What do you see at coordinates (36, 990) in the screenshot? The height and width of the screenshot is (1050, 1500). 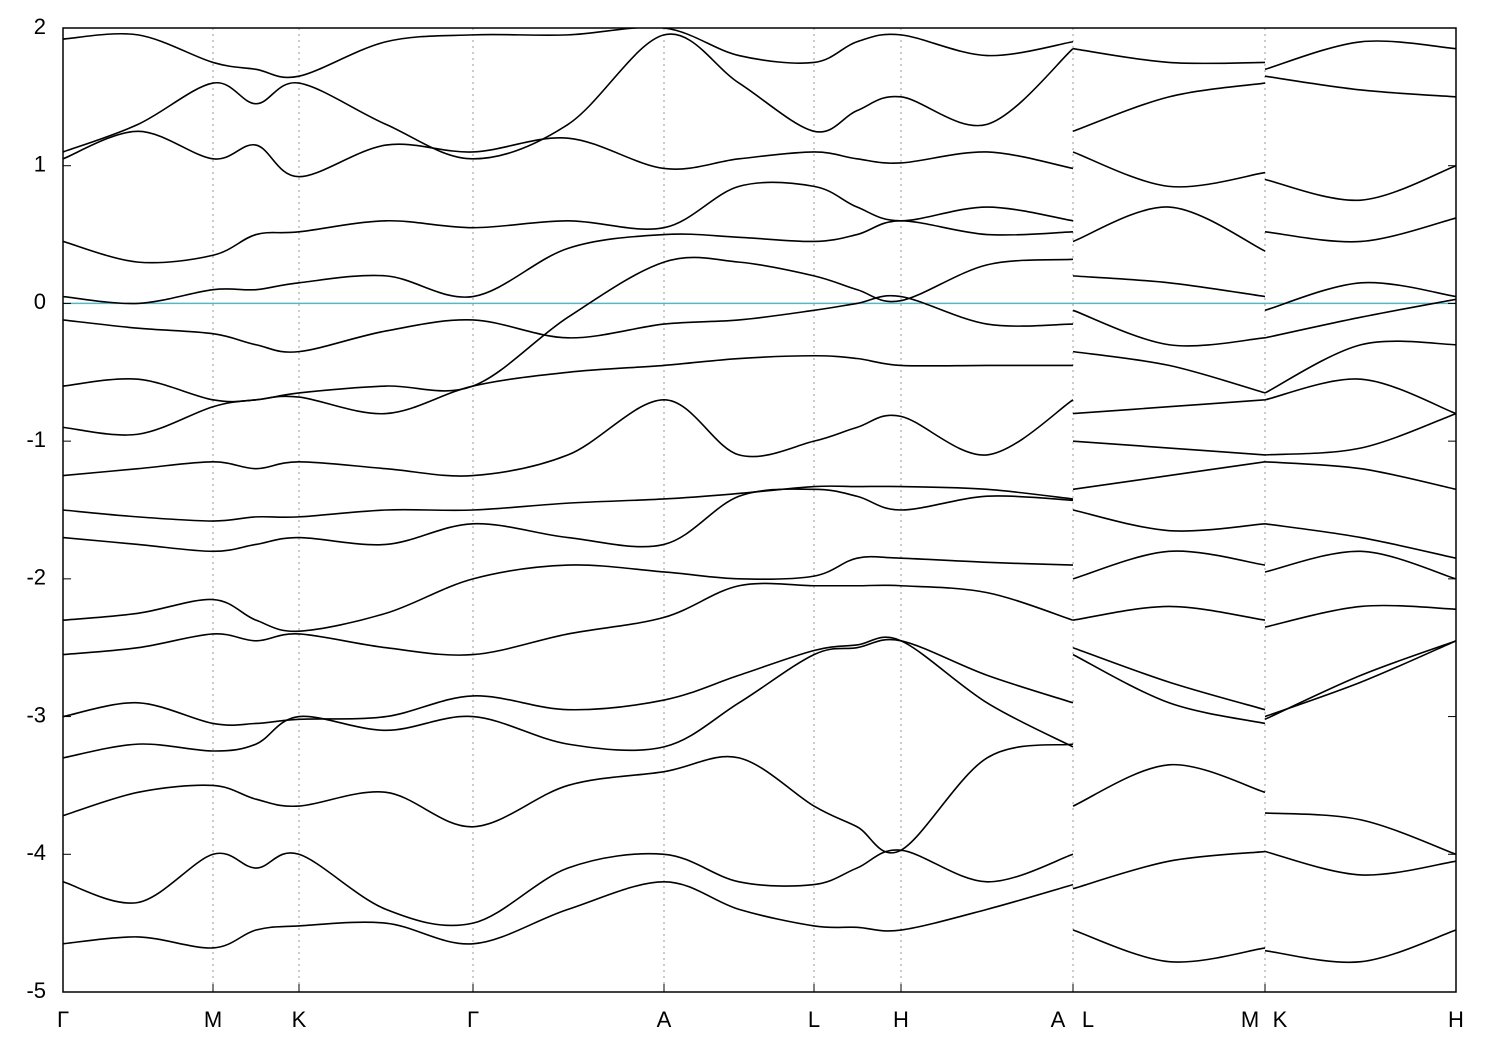 I see `y-tick-label: -5` at bounding box center [36, 990].